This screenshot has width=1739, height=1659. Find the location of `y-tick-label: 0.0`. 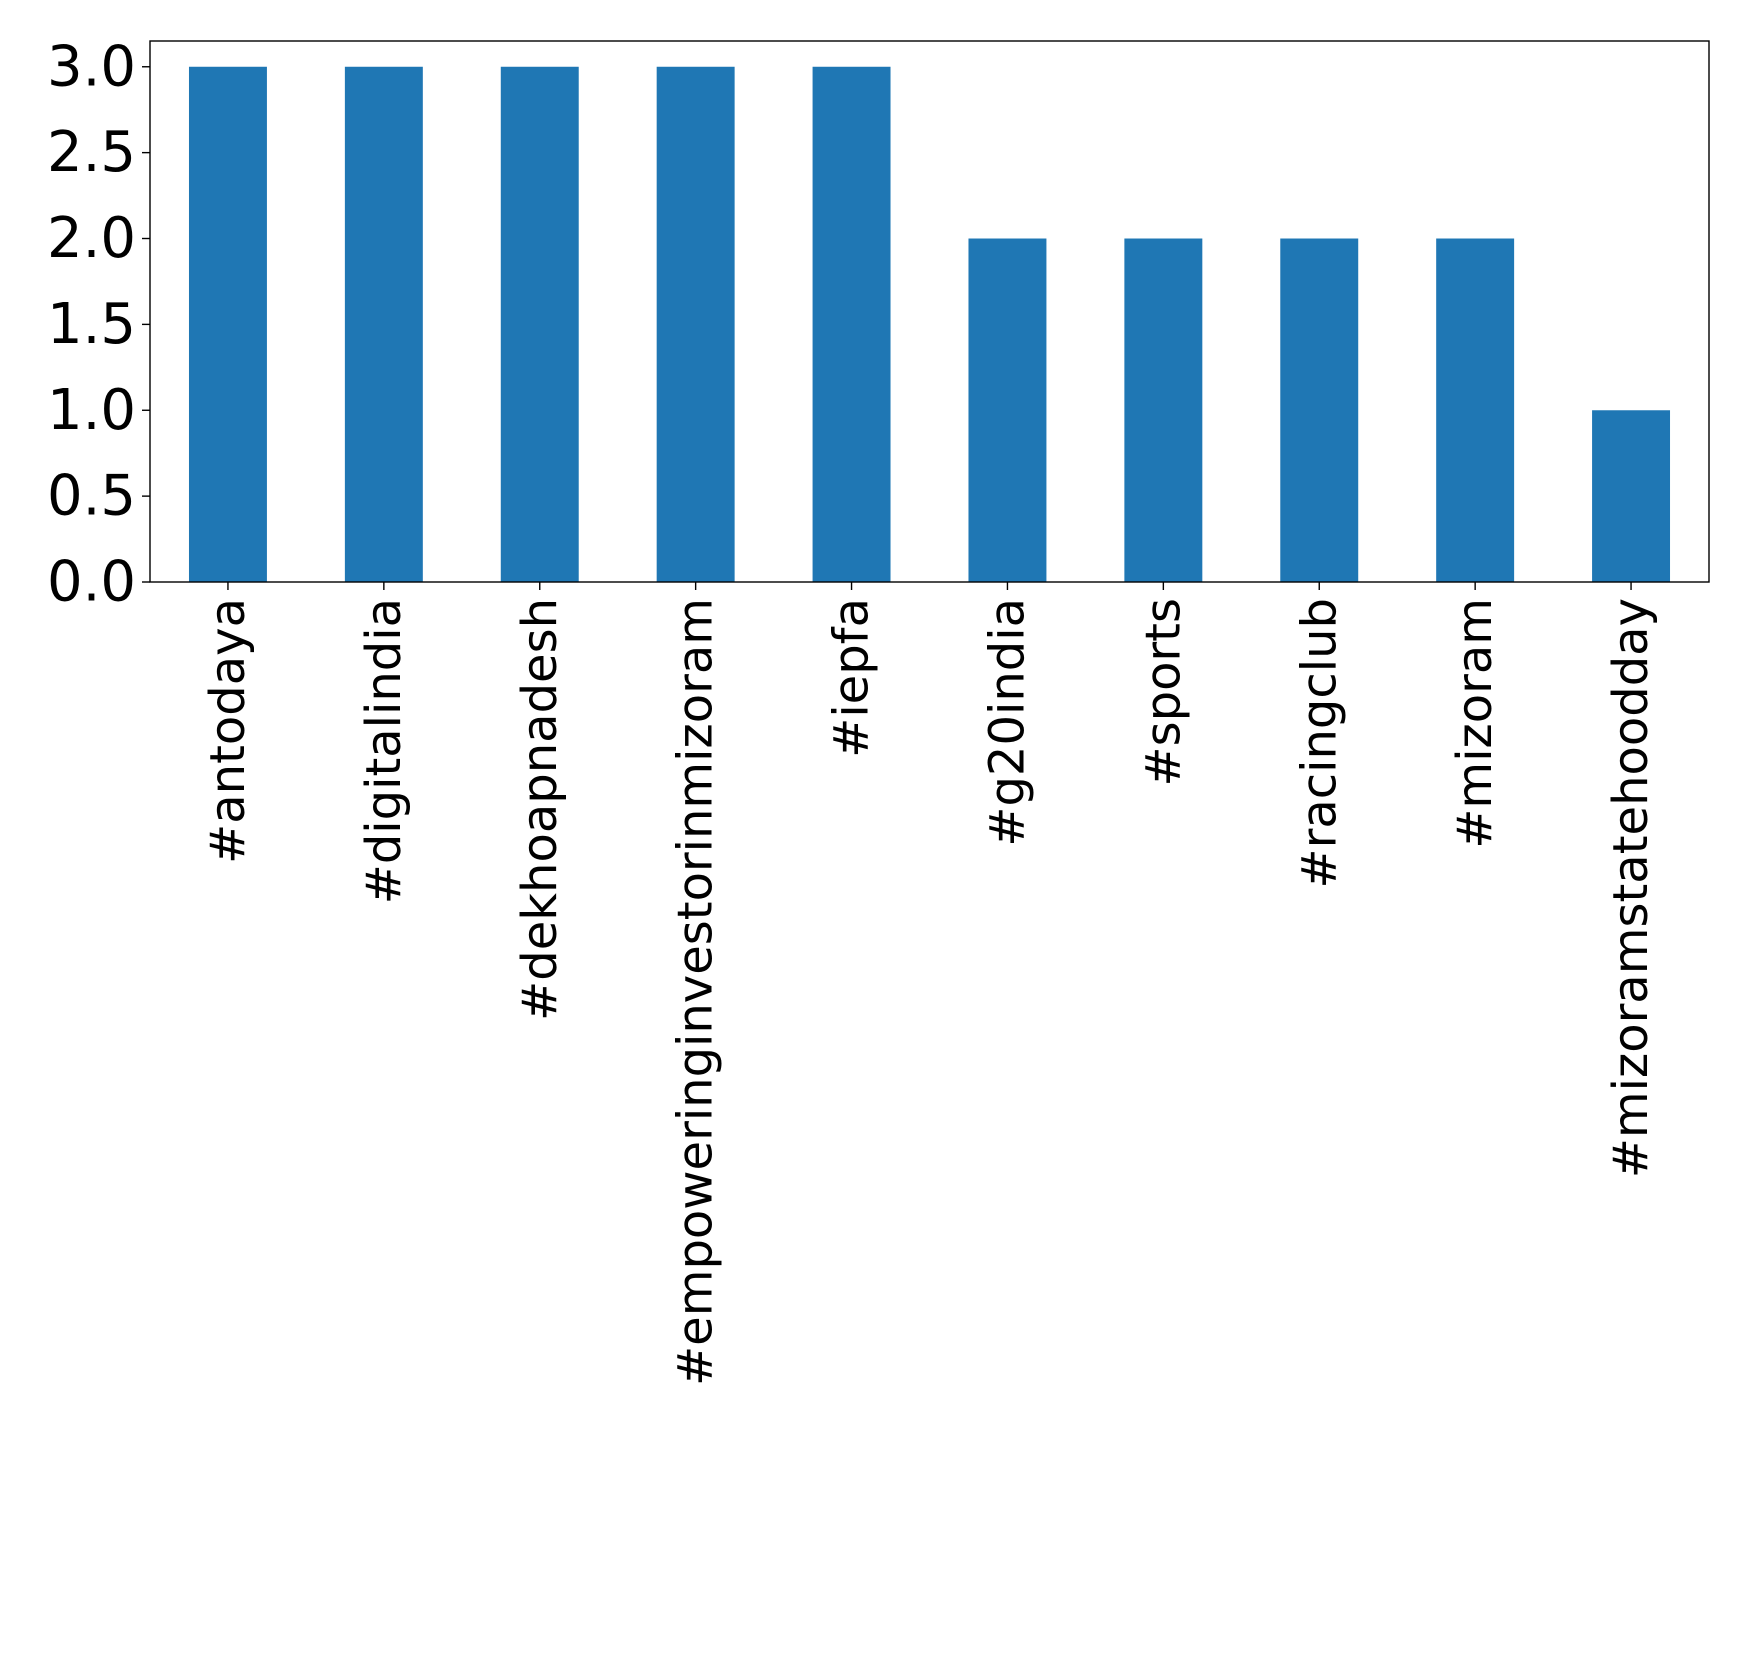

y-tick-label: 0.0 is located at coordinates (91, 582).